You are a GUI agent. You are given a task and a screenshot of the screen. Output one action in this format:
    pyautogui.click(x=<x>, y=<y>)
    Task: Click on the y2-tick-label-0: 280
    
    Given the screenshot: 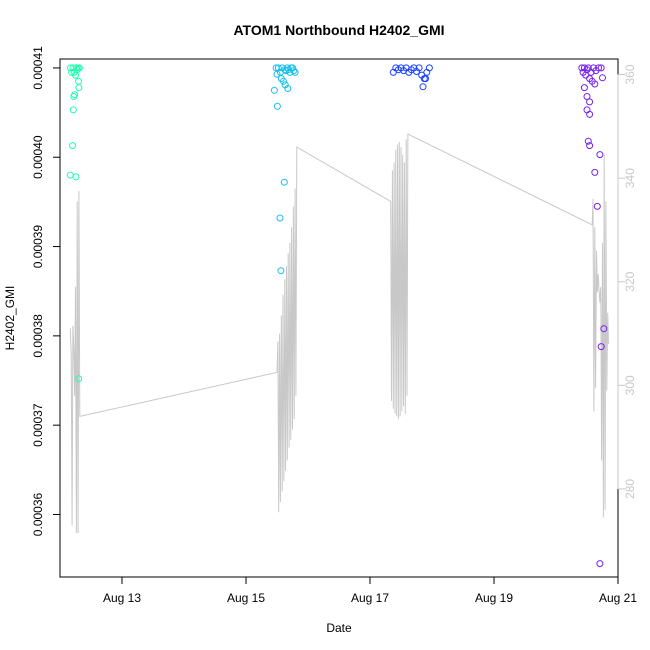 What is the action you would take?
    pyautogui.click(x=630, y=489)
    